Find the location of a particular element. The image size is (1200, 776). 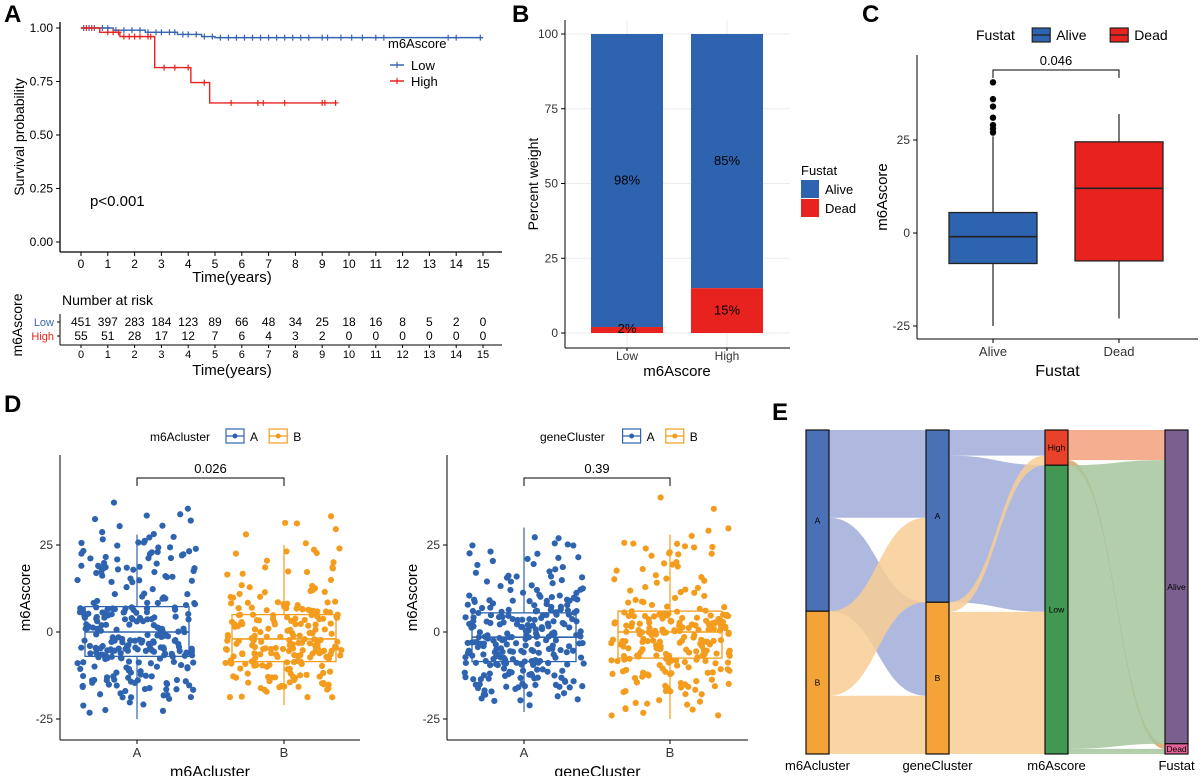

risk-count: 89 is located at coordinates (215, 322).